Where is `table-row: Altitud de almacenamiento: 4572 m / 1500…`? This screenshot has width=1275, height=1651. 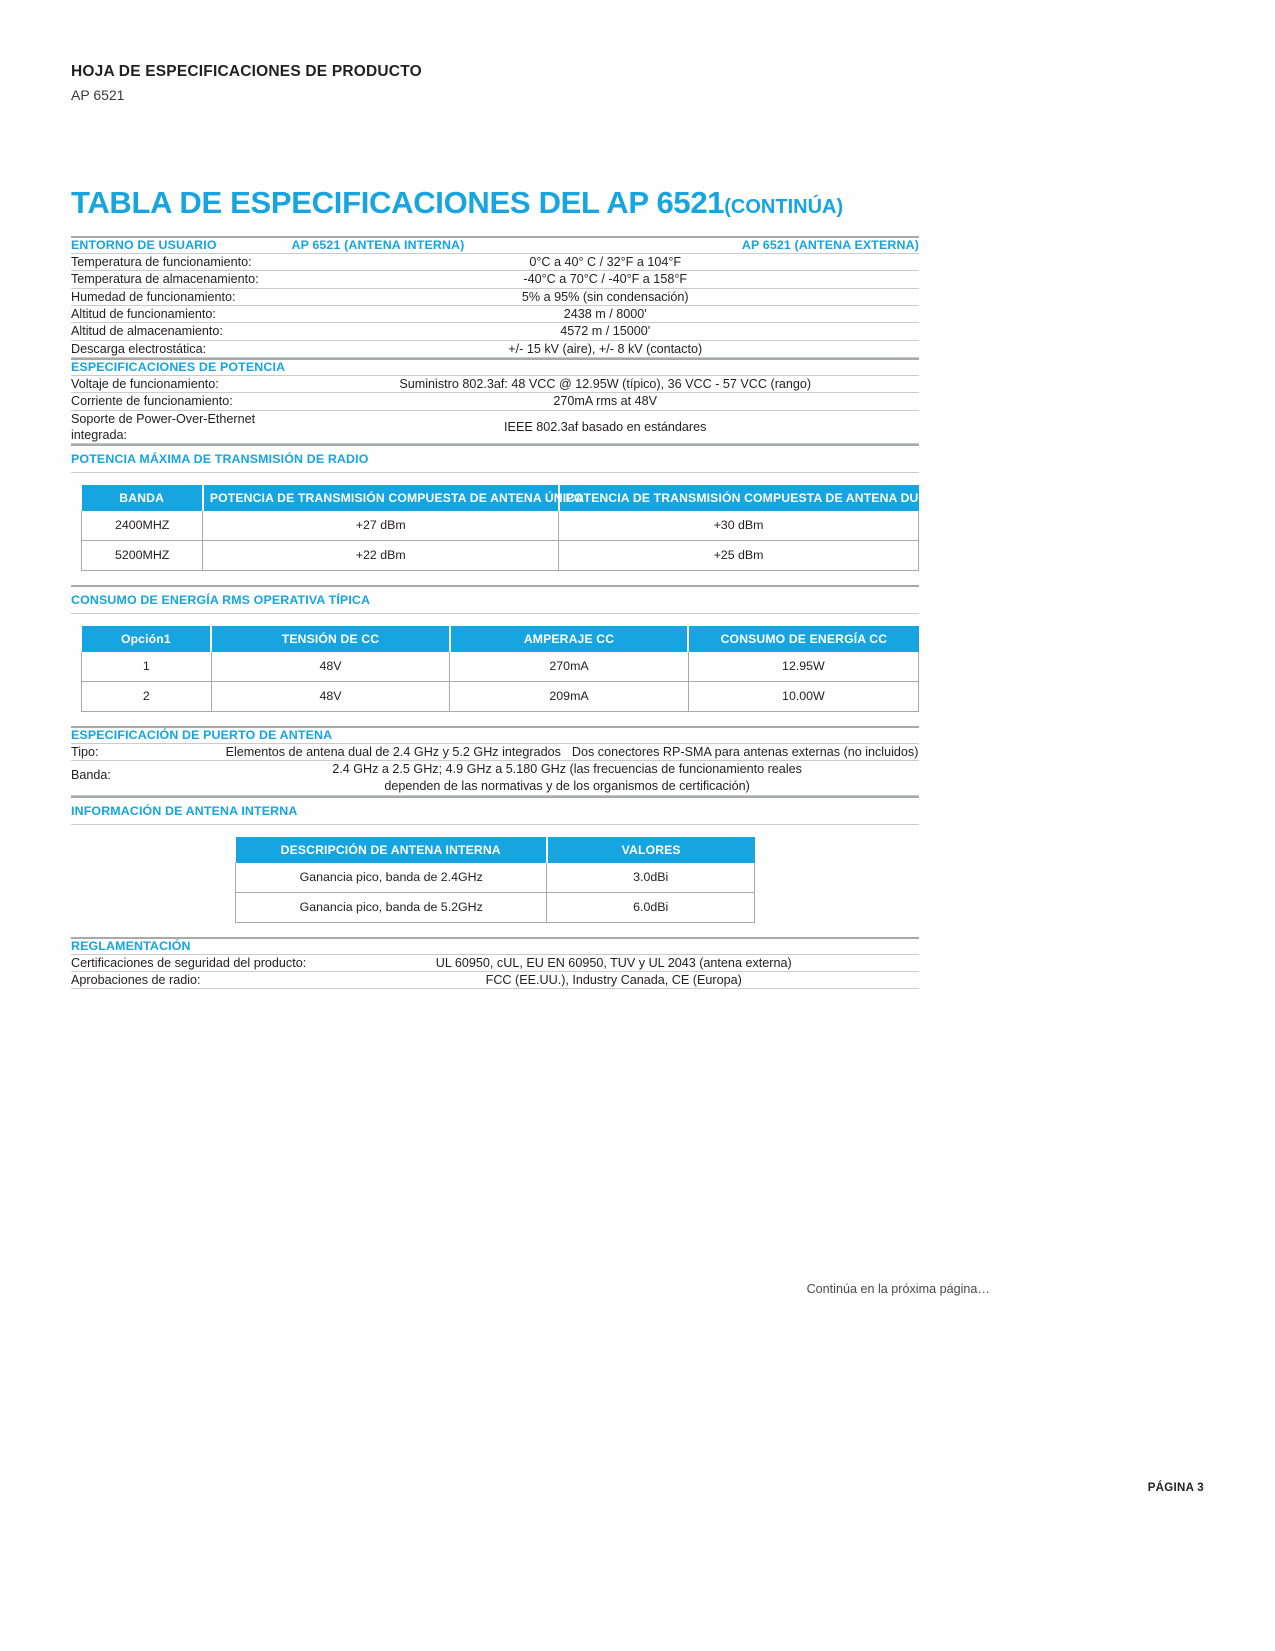 table-row: Altitud de almacenamiento: 4572 m / 1500… is located at coordinates (495, 331).